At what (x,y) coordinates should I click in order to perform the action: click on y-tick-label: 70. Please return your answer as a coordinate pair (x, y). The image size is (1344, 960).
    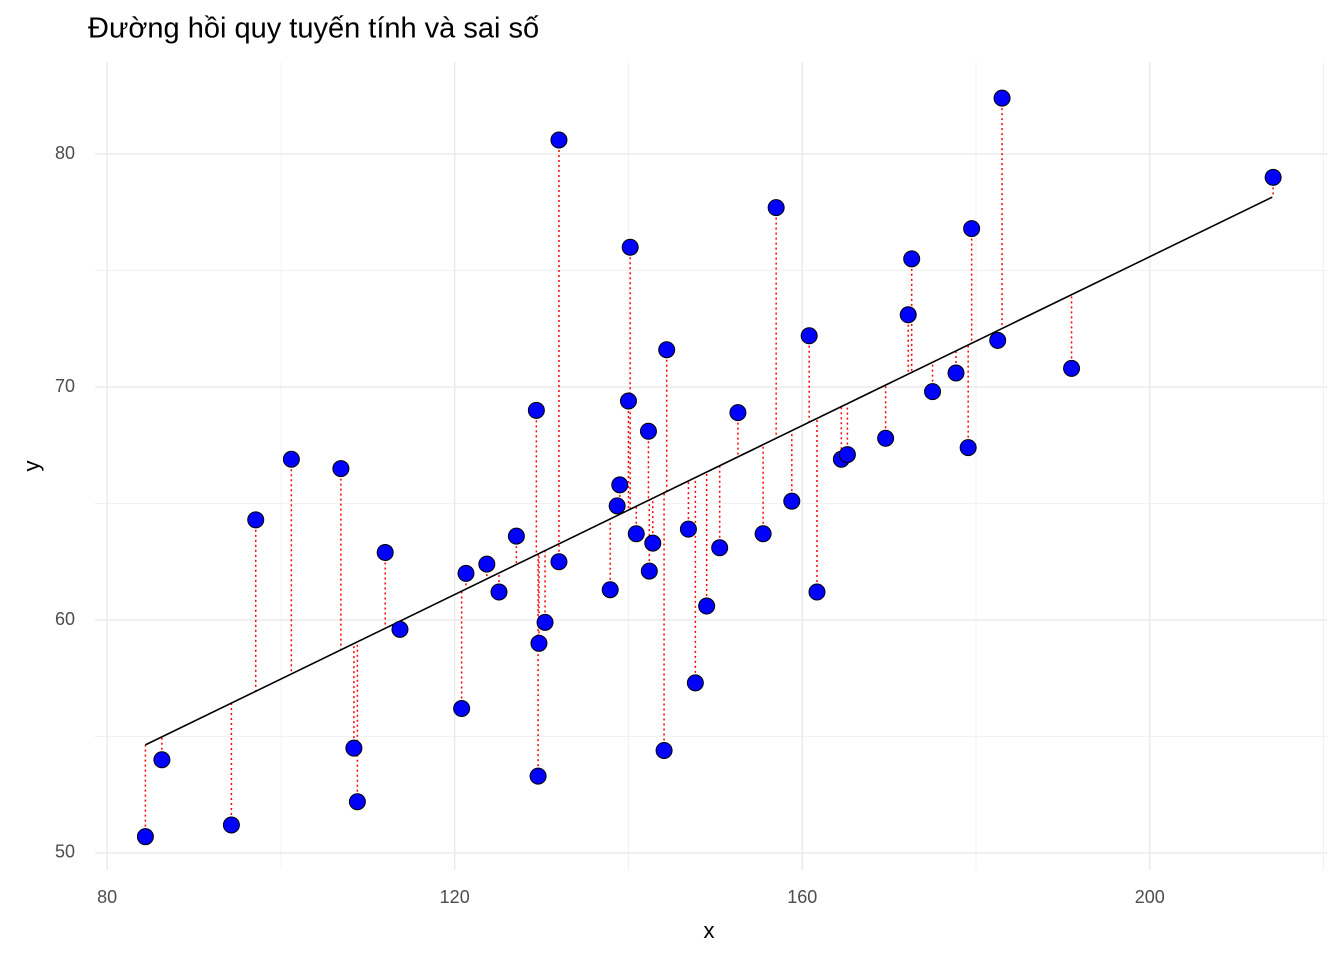
    Looking at the image, I should click on (65, 386).